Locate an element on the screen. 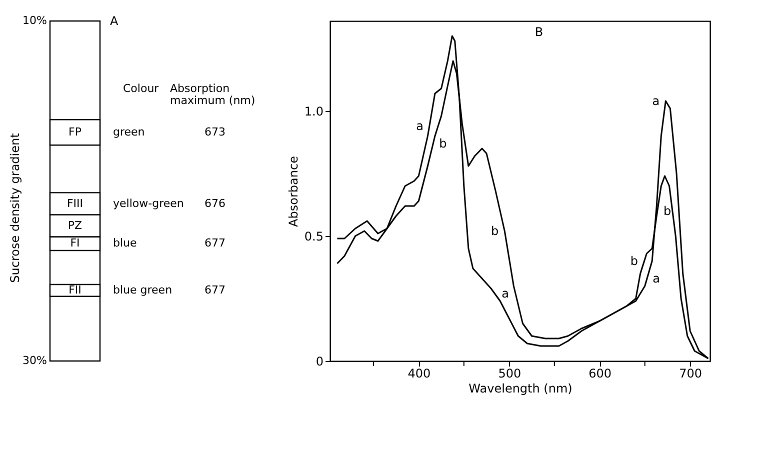 This screenshot has height=457, width=778. text: 676 is located at coordinates (215, 203).